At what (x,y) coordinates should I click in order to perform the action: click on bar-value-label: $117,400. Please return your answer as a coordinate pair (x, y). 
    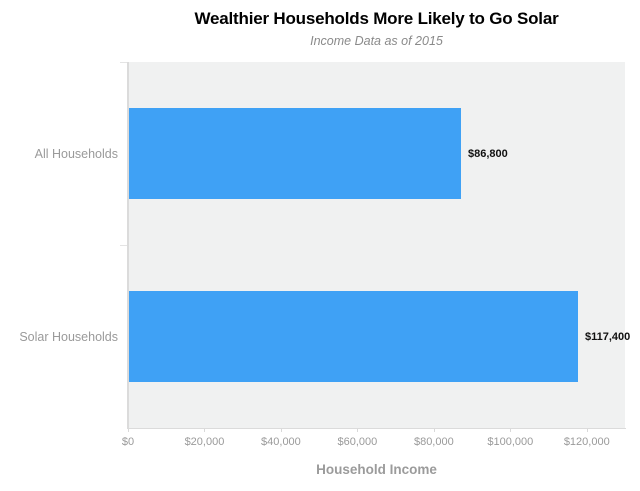
    Looking at the image, I should click on (608, 336).